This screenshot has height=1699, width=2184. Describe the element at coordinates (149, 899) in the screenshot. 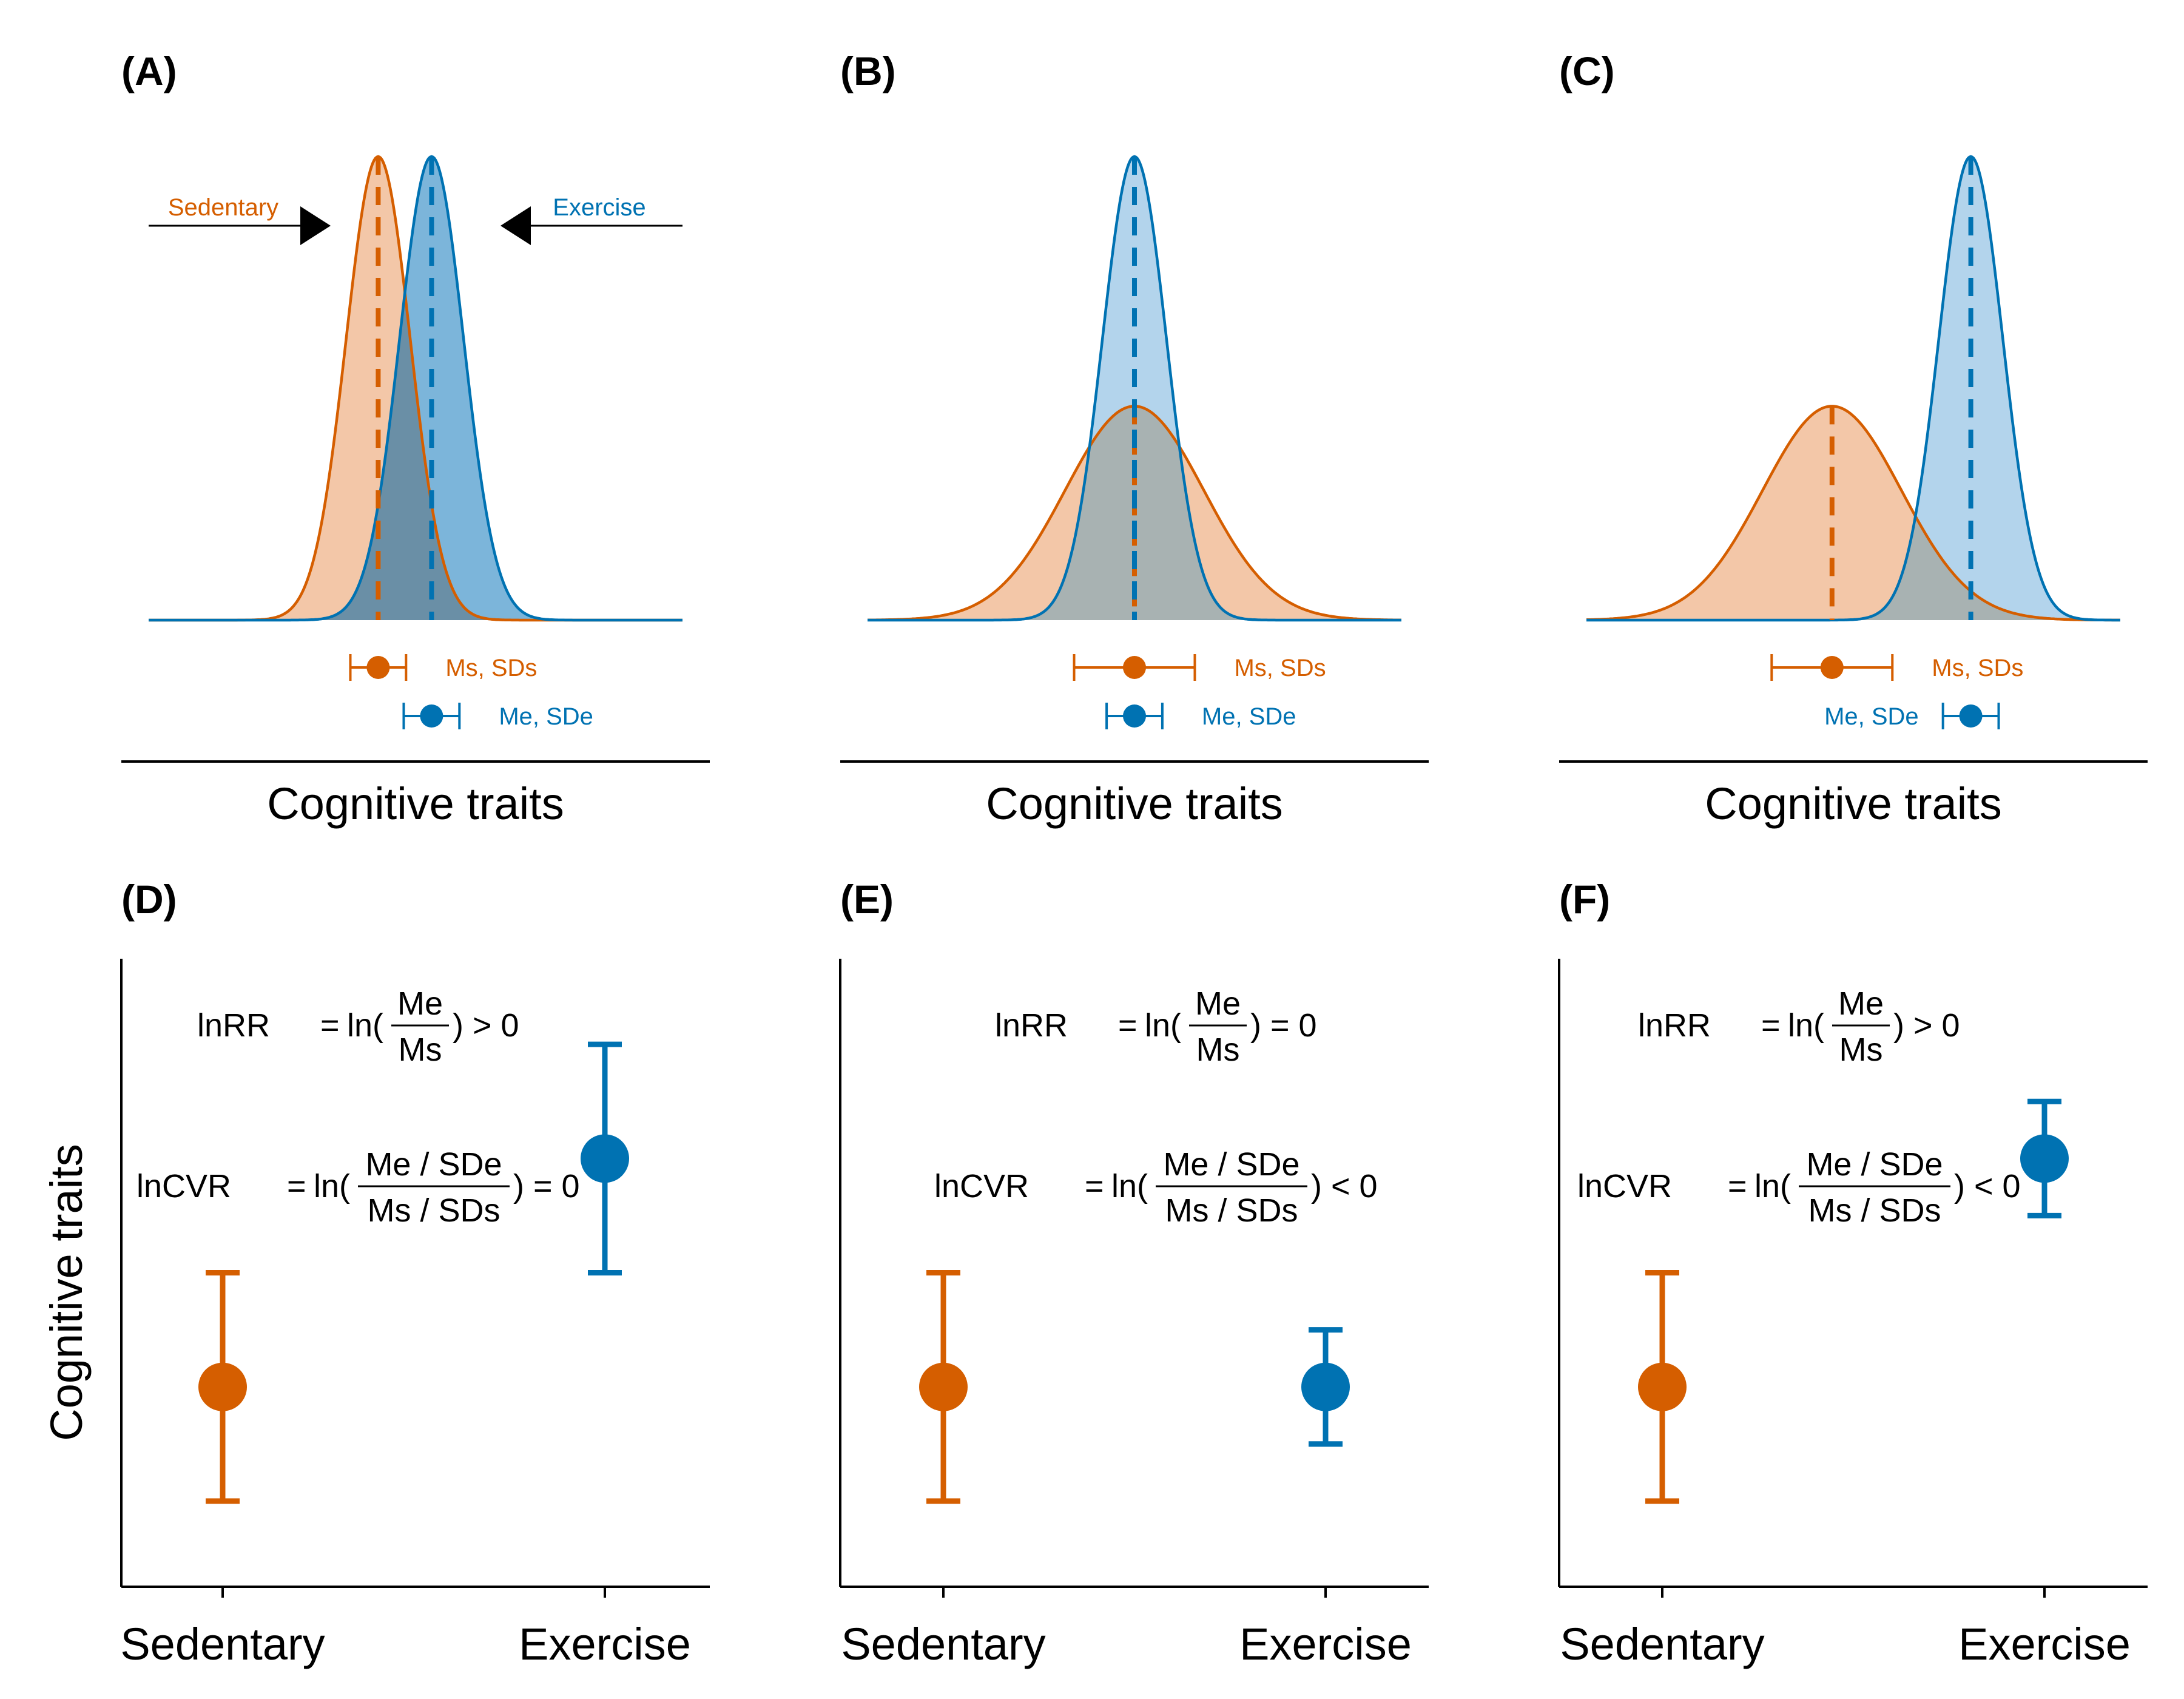

I see `panel-label: (D)` at that location.